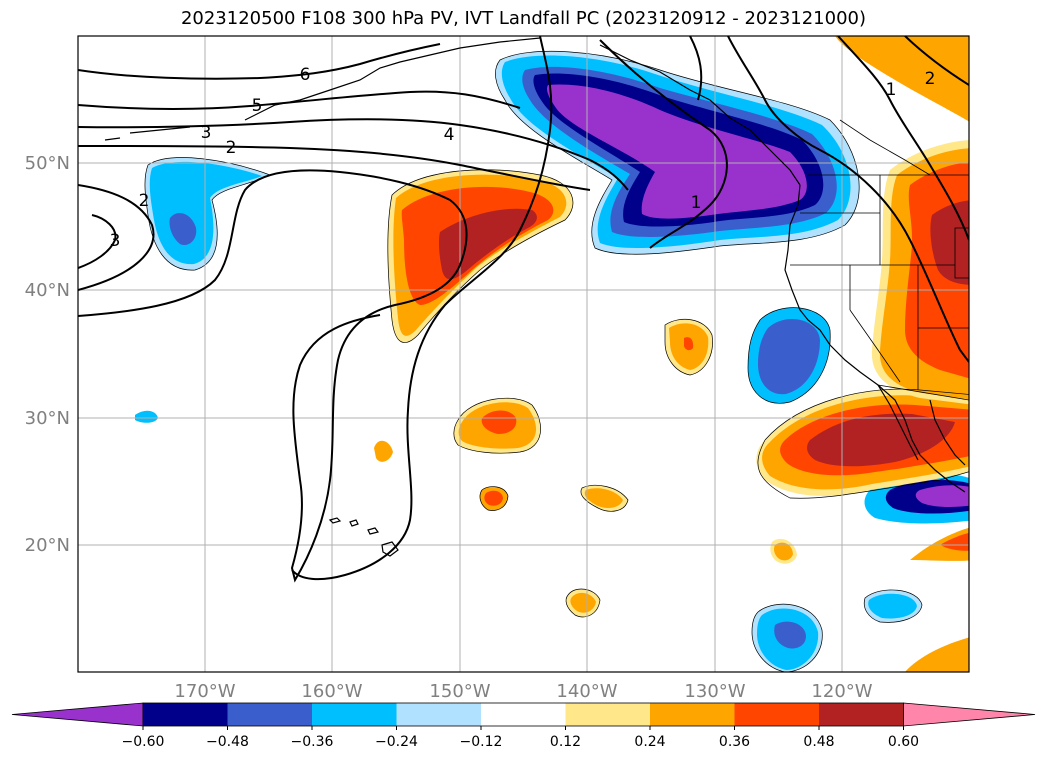  I want to click on lon-label-120w: 120°W, so click(841, 691).